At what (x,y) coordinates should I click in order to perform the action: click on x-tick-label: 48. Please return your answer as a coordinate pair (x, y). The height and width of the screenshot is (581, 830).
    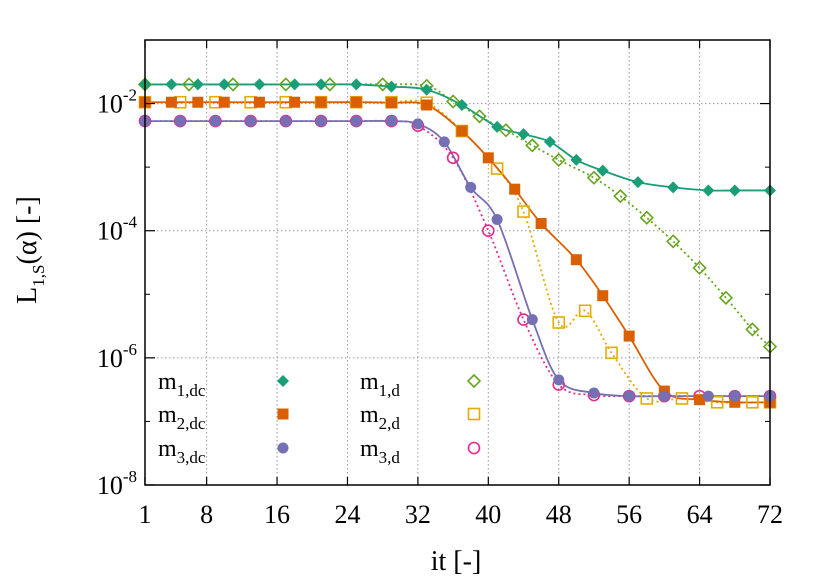
    Looking at the image, I should click on (559, 514).